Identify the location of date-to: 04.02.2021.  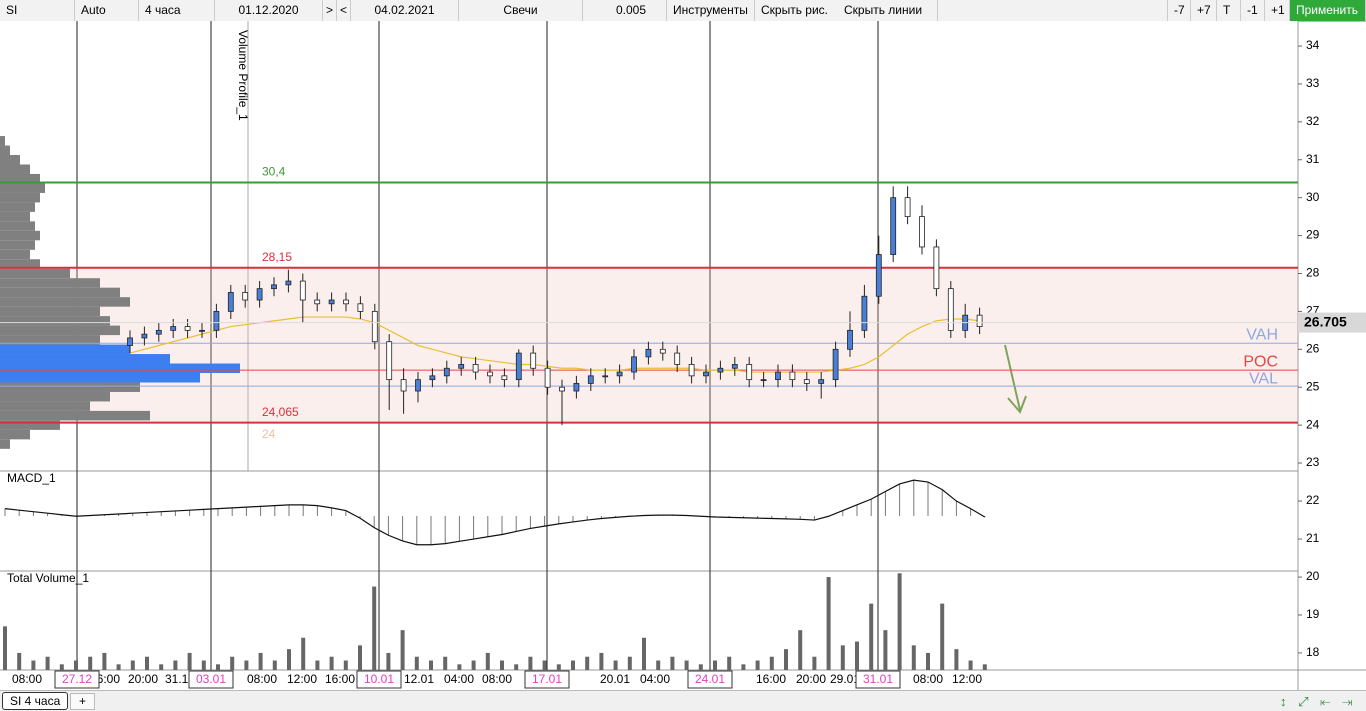
(405, 10).